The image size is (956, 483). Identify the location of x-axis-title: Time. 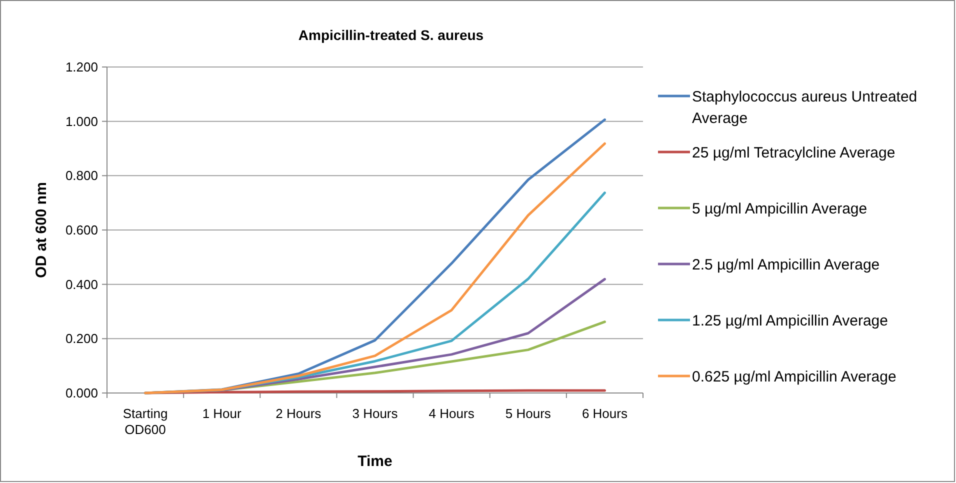
(375, 461).